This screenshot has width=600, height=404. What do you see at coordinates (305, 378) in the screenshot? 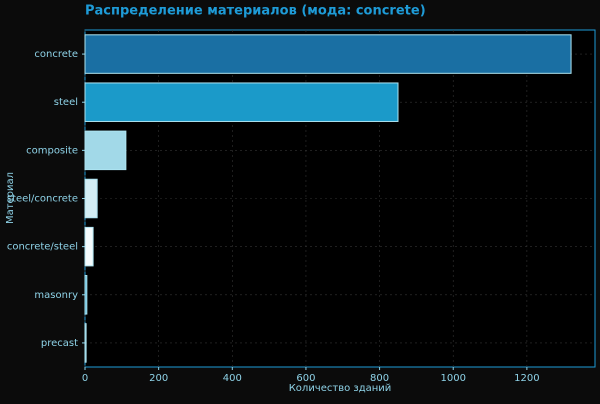
I see `x-tick-label: 600` at bounding box center [305, 378].